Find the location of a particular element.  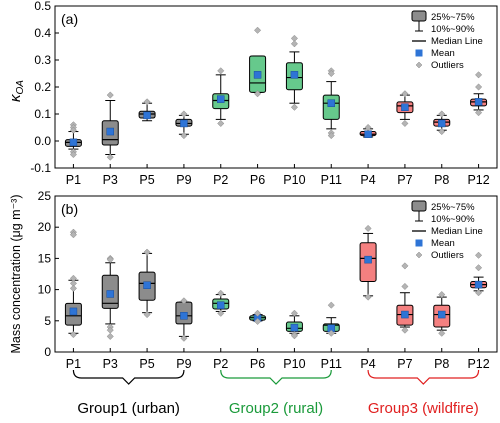

y-tick-label: 0.1 is located at coordinates (42, 114).